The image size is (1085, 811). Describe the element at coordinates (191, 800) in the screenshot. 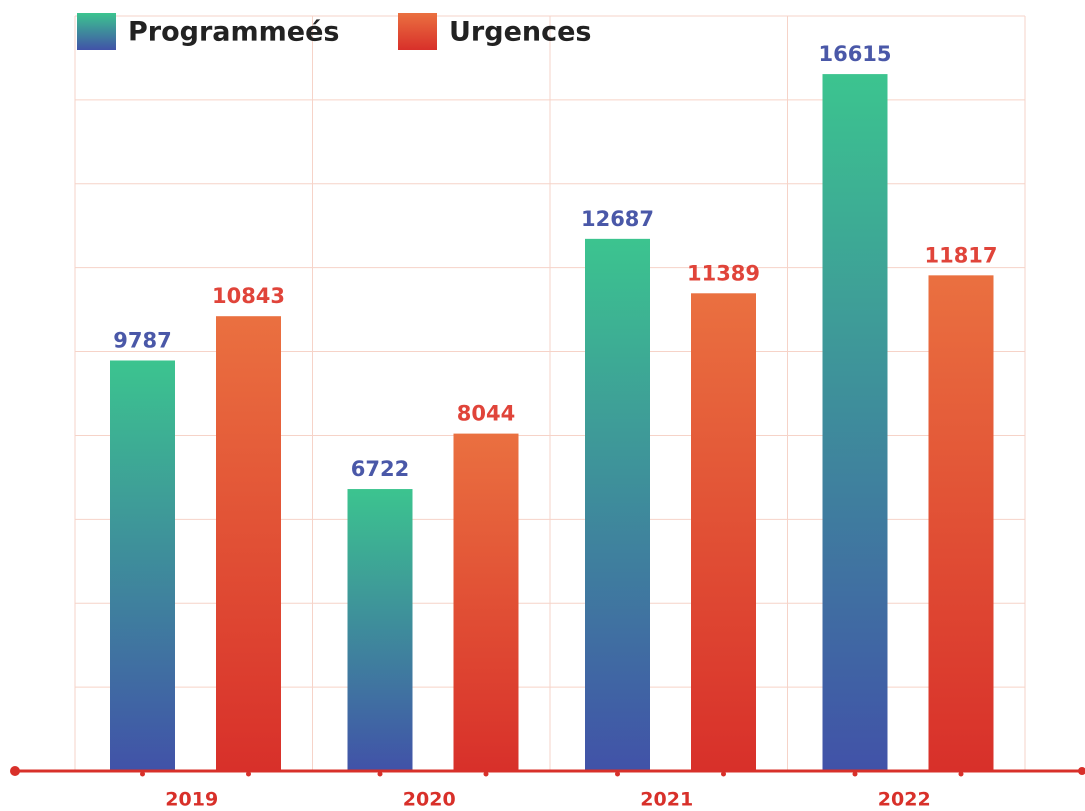

I see `x-tick-label: 2019` at that location.